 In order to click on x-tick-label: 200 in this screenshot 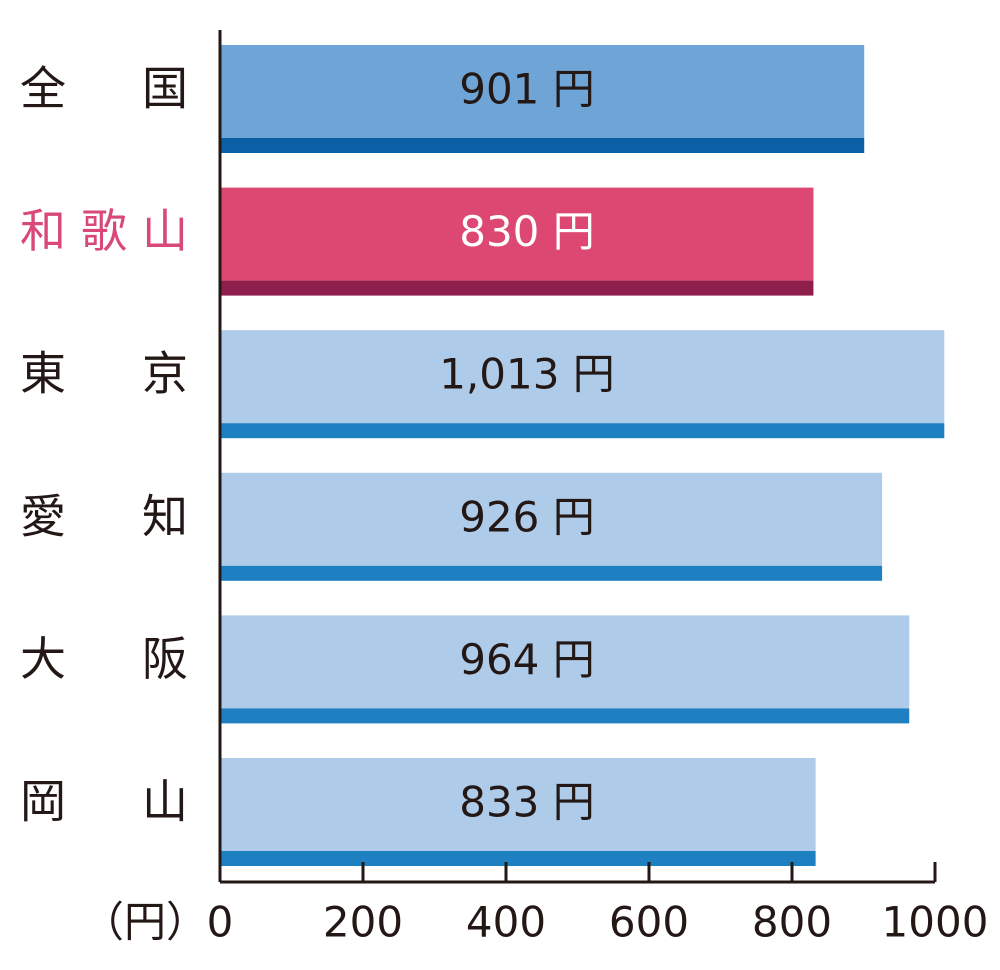, I will do `click(363, 922)`.